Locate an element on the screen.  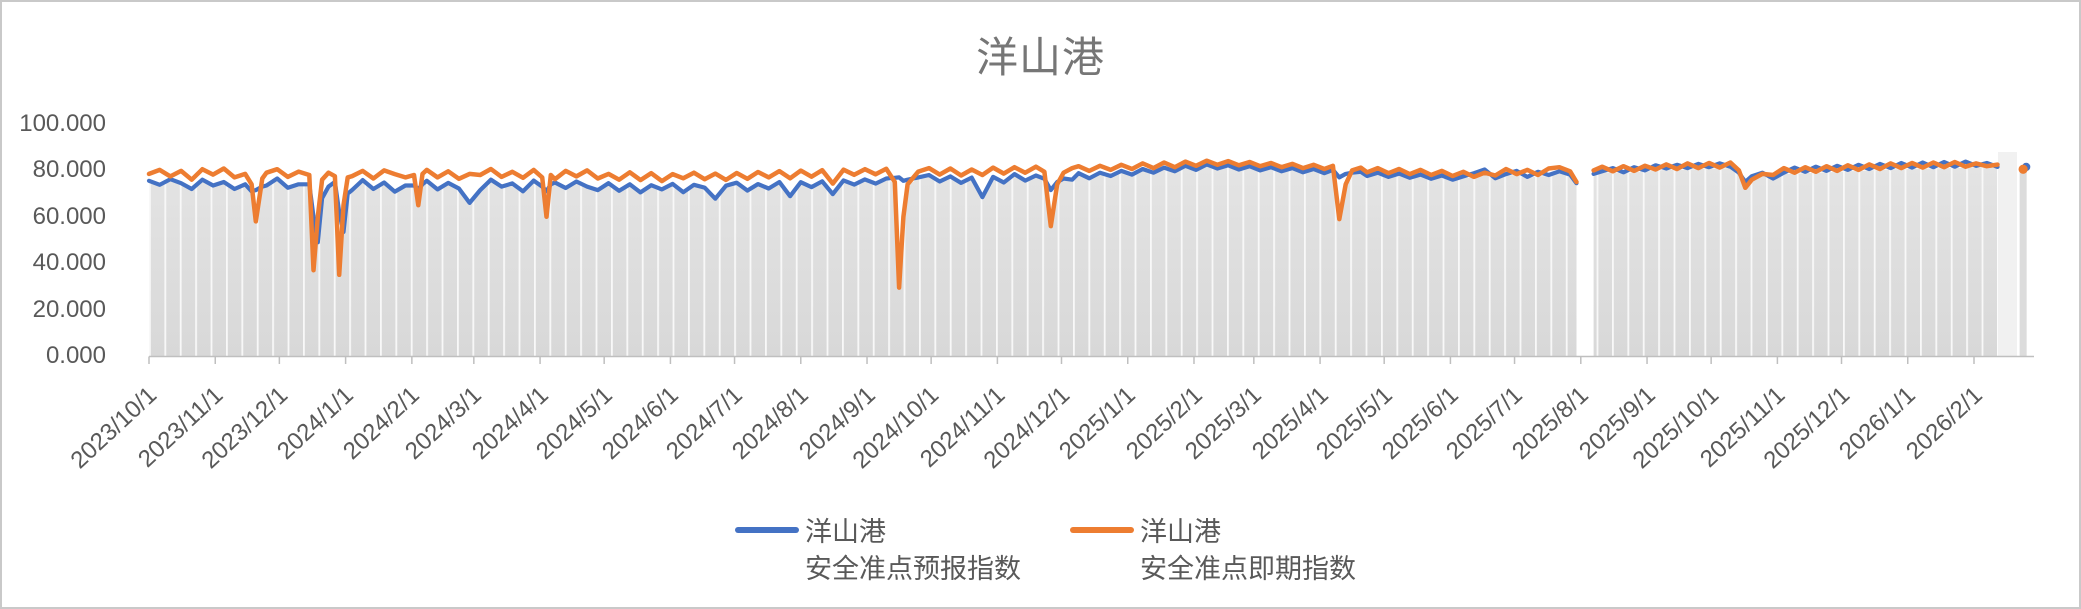
legend-item-spot: 洋山港 安全准点即期指数 is located at coordinates (1213, 551).